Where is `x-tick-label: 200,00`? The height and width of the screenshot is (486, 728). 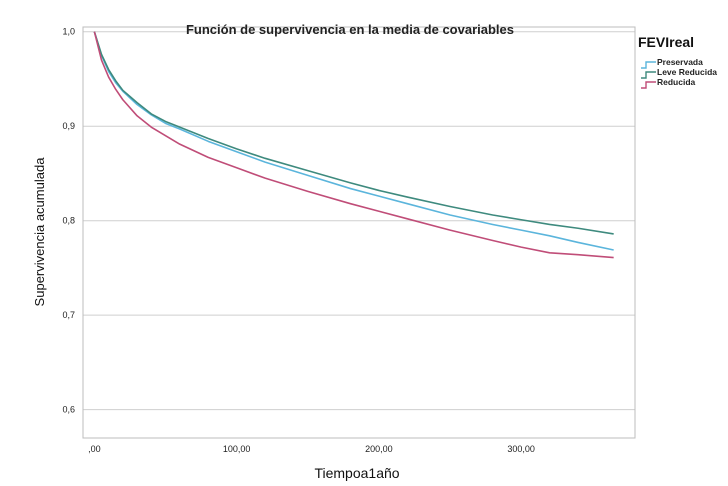 x-tick-label: 200,00 is located at coordinates (379, 449).